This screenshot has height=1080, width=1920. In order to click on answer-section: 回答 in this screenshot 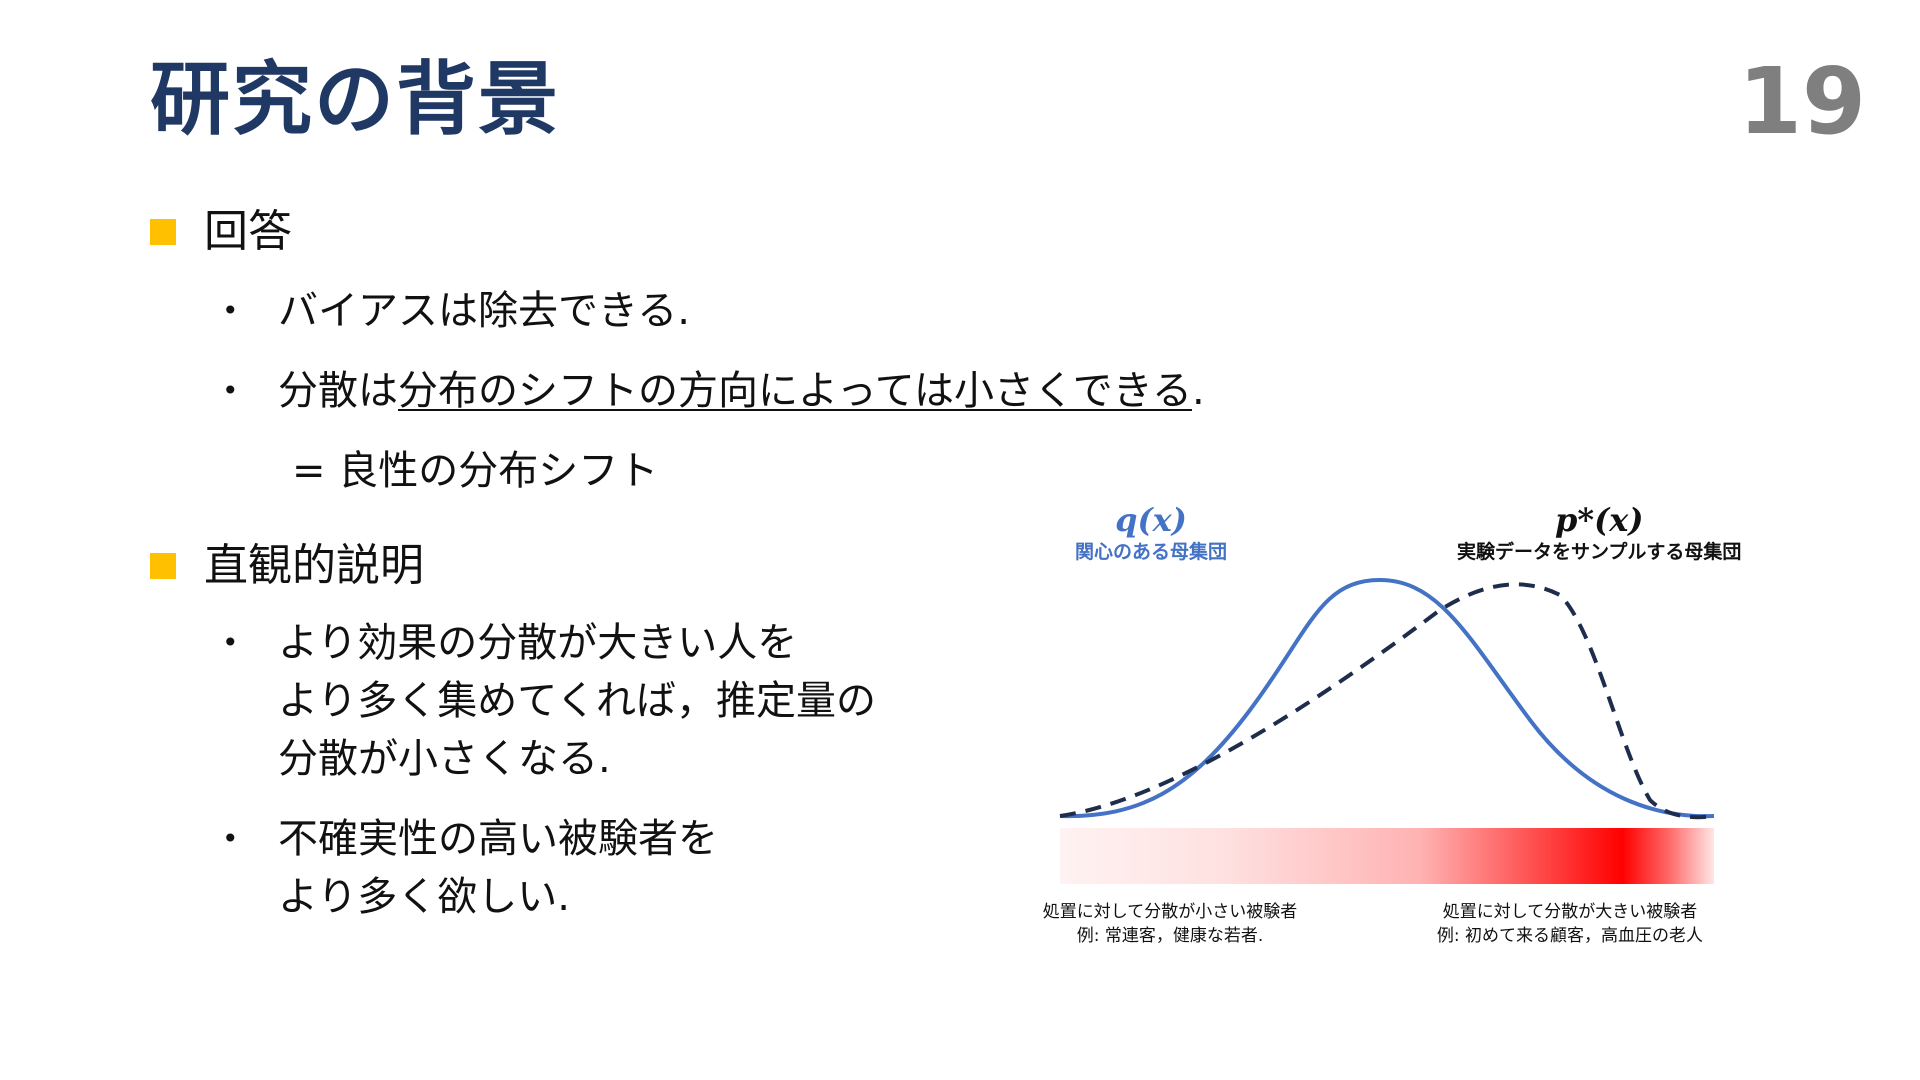, I will do `click(221, 232)`.